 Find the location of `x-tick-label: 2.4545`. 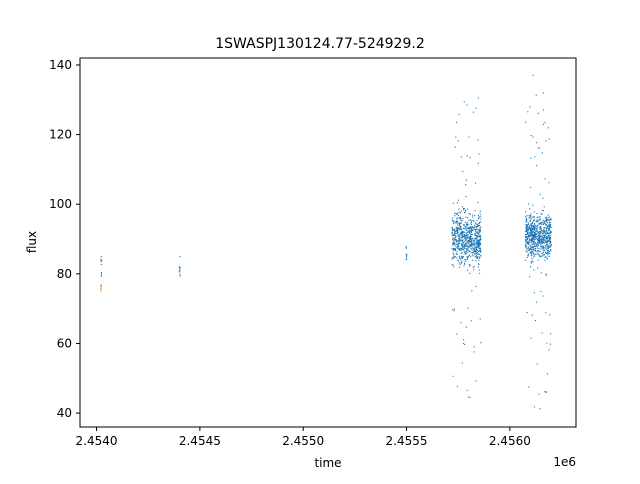

x-tick-label: 2.4545 is located at coordinates (200, 441).